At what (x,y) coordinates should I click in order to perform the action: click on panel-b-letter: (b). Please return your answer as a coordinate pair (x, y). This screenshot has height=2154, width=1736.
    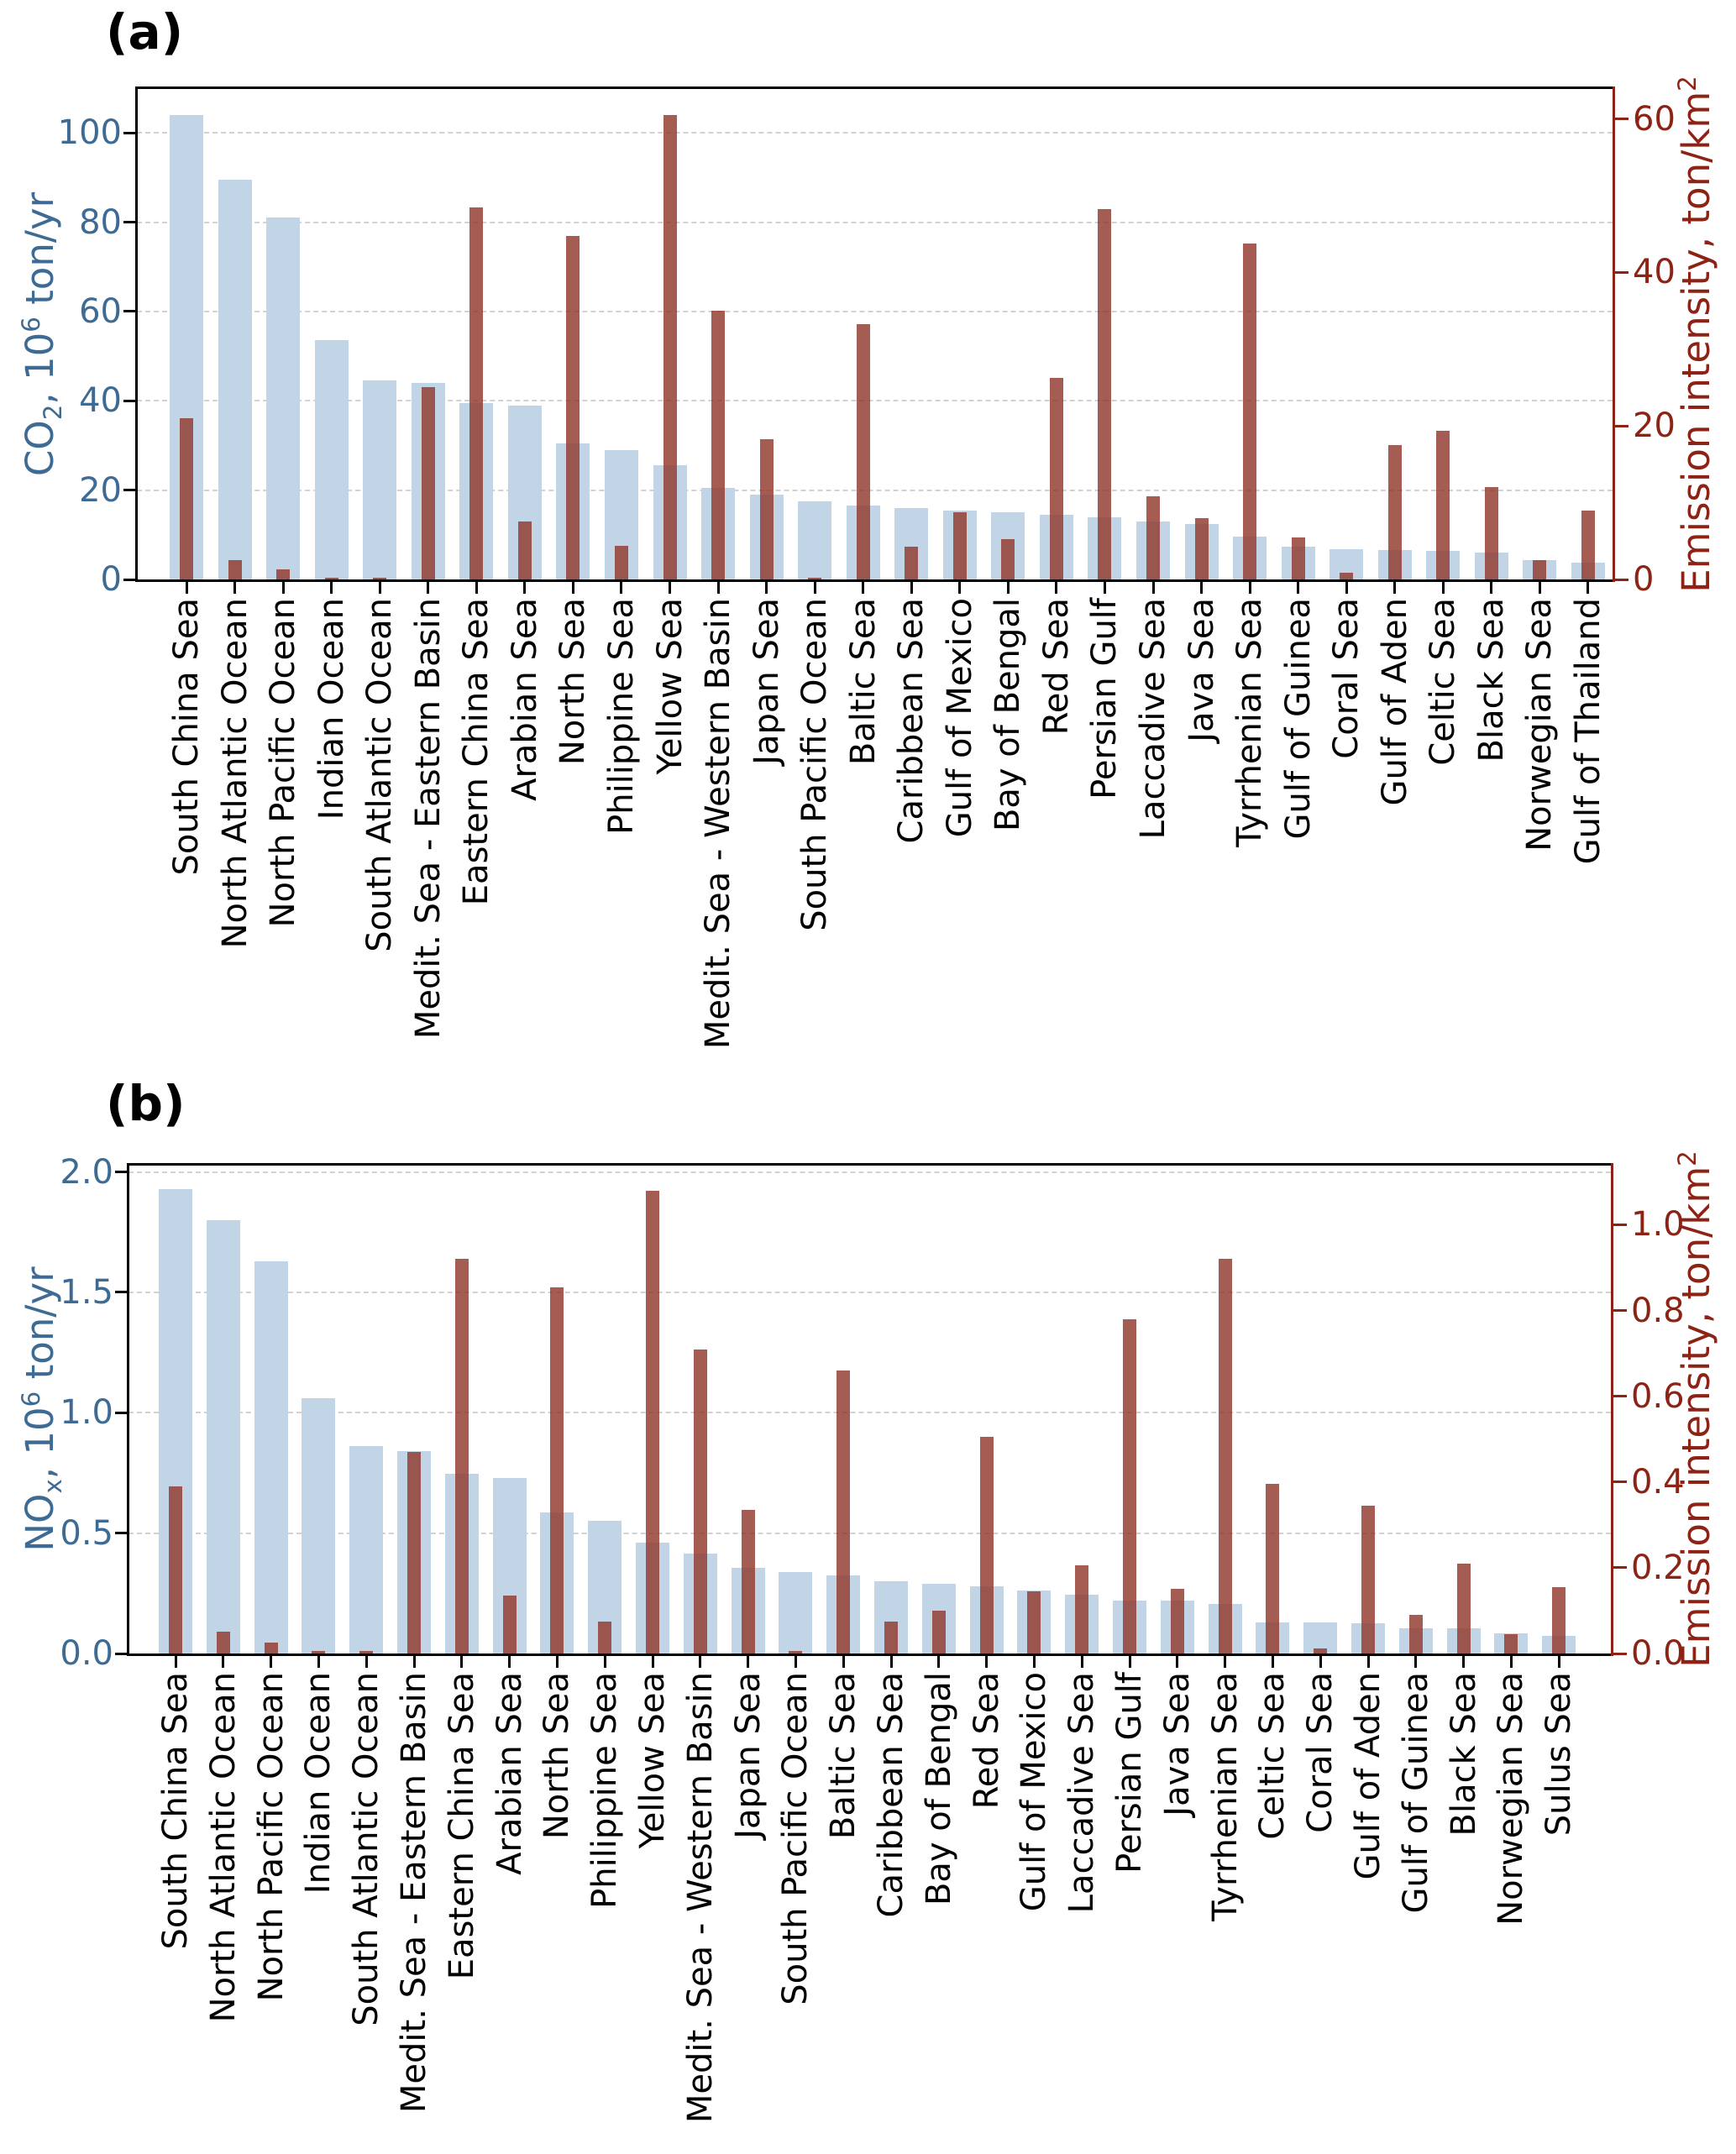
    Looking at the image, I should click on (146, 1104).